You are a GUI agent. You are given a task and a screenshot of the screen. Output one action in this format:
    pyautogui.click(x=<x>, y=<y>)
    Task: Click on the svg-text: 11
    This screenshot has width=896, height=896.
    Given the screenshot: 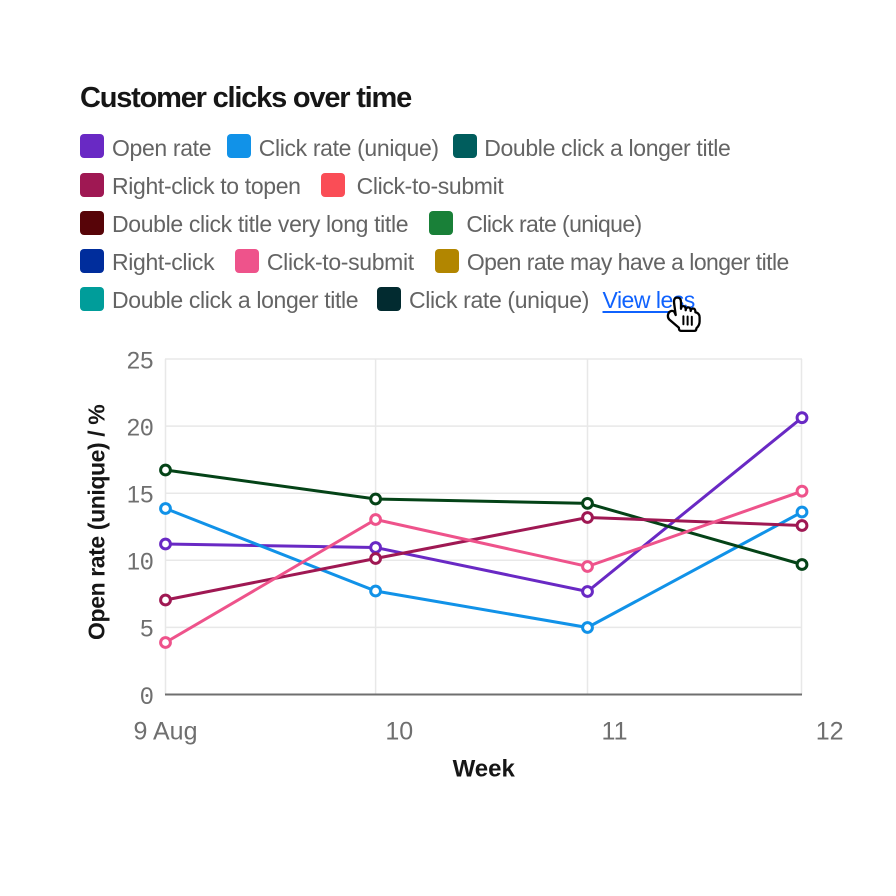 What is the action you would take?
    pyautogui.click(x=615, y=731)
    